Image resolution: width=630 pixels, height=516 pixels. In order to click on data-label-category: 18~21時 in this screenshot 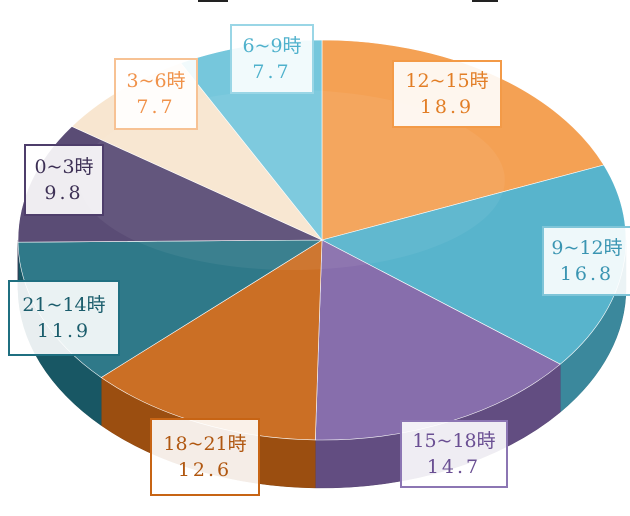, I will do `click(205, 444)`.